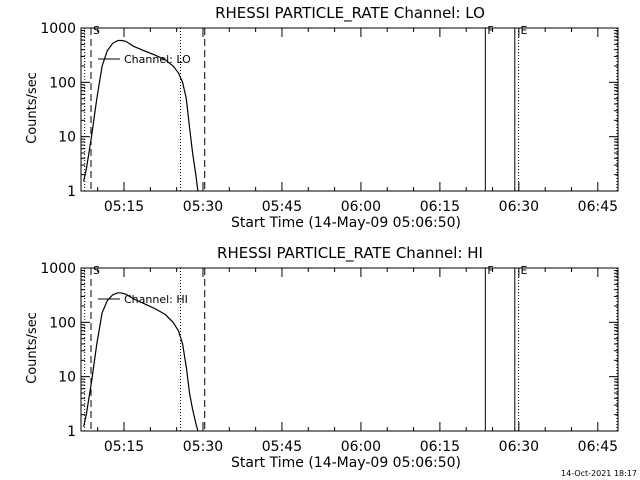  I want to click on panel-title: RHESSI PARTICLE_RATE Channel: LO, so click(350, 13).